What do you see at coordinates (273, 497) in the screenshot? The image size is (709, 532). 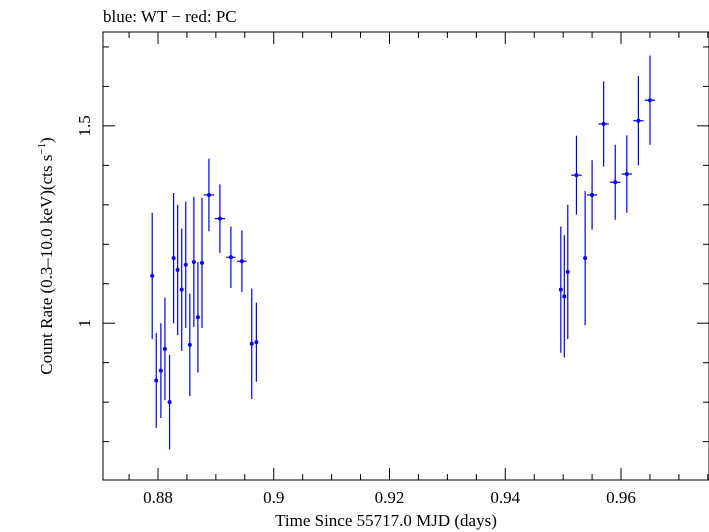 I see `x-tick-label: 0.9` at bounding box center [273, 497].